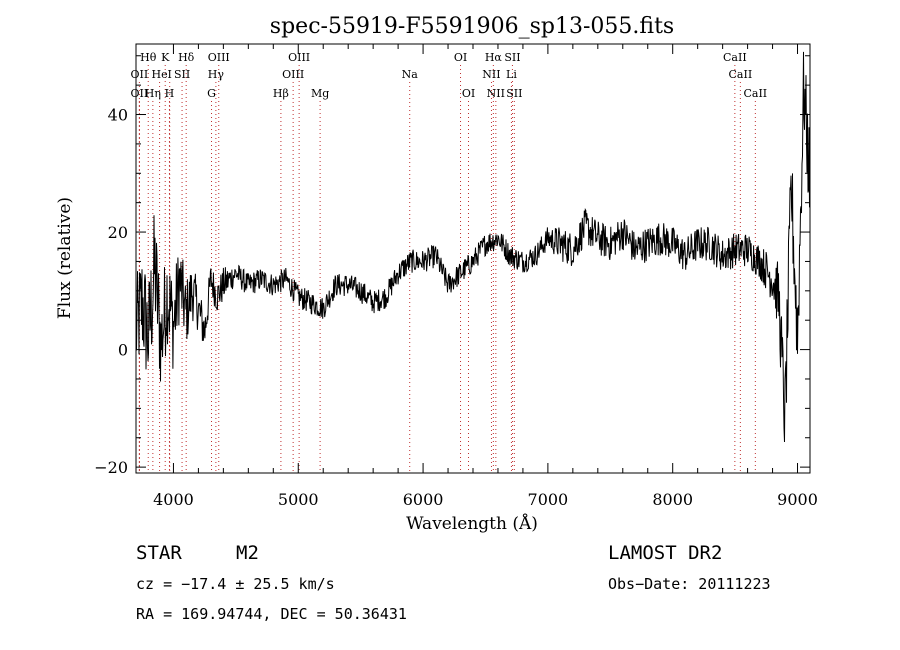 This screenshot has width=900, height=650. I want to click on spectral-line-label: Hθ, so click(148, 57).